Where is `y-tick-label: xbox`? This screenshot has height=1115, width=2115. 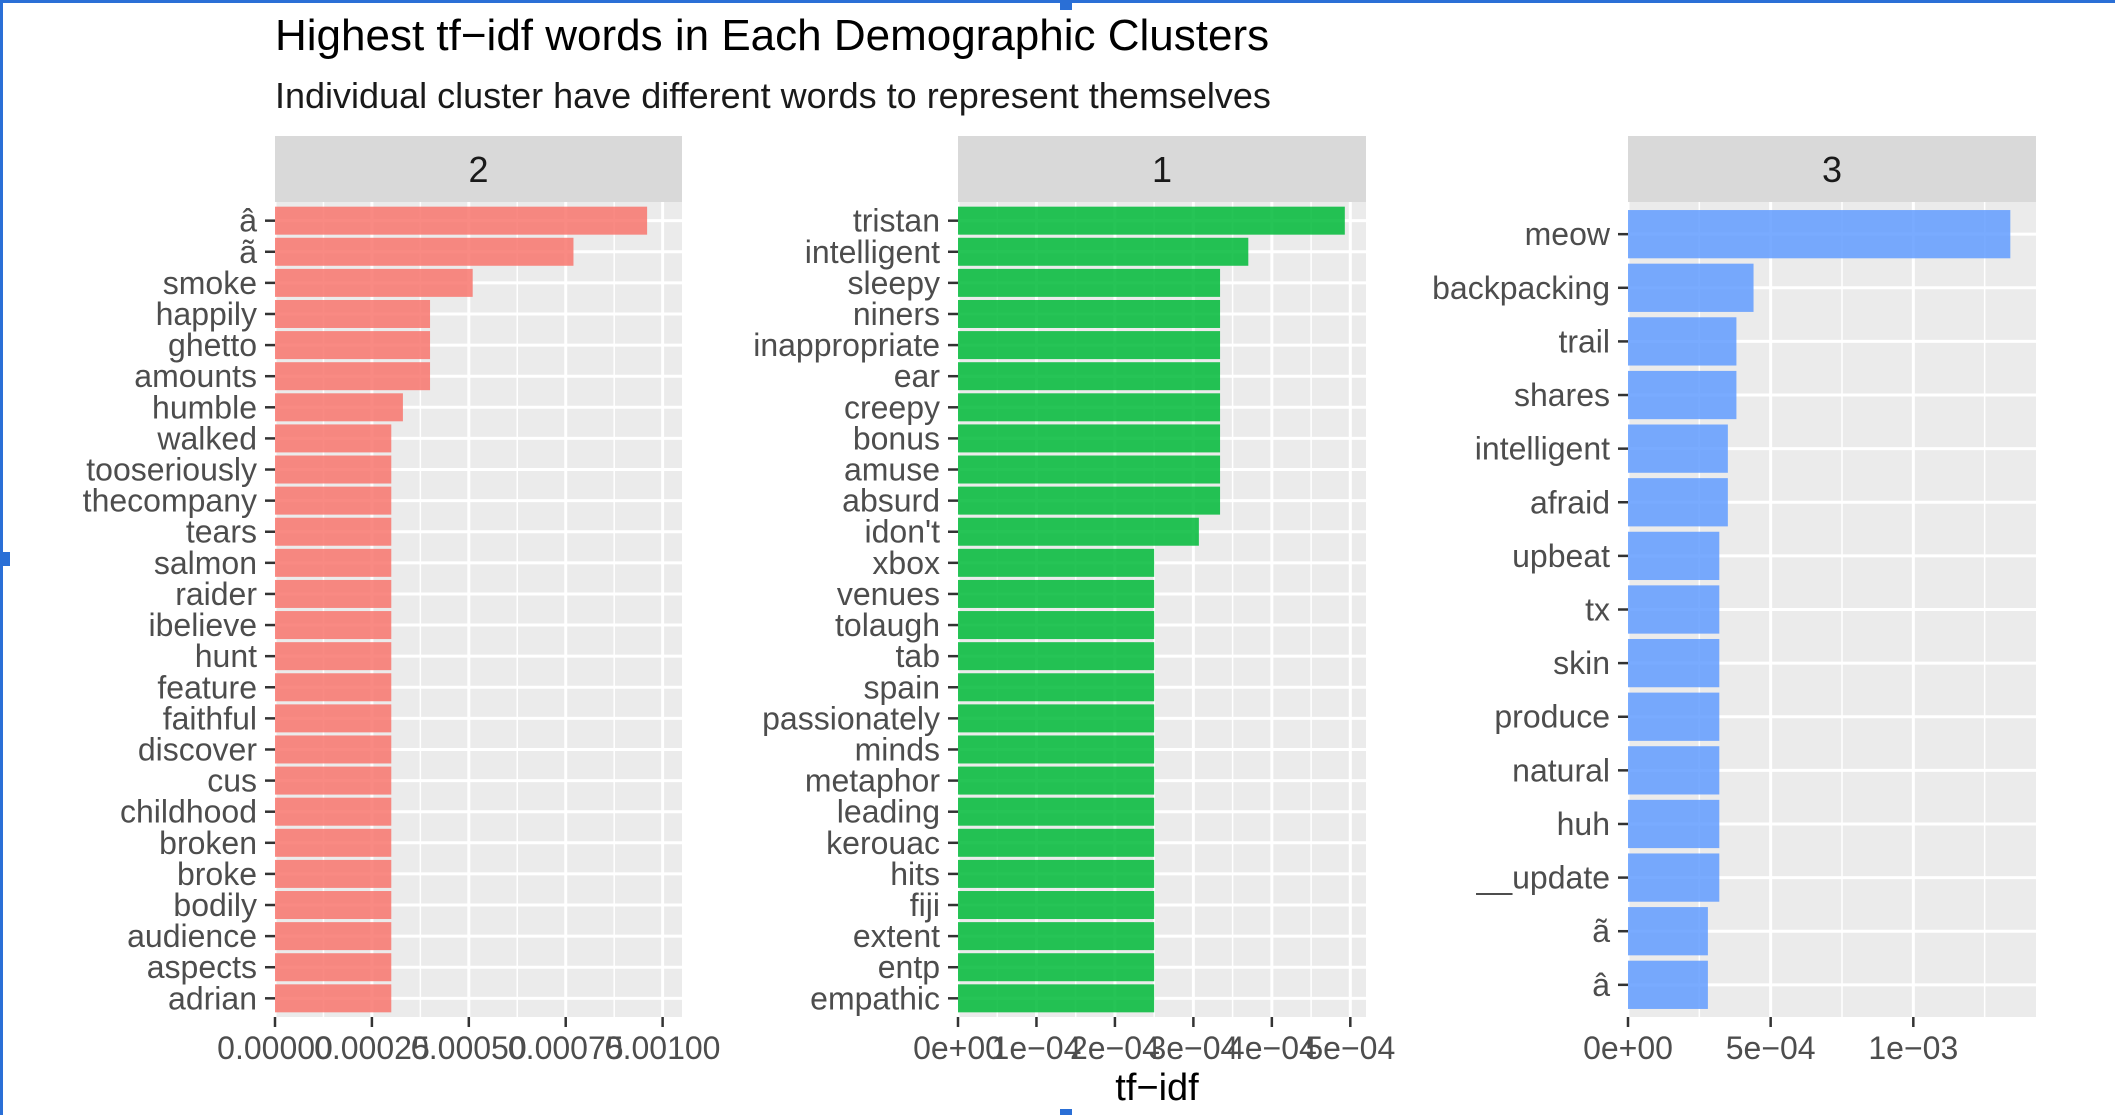 y-tick-label: xbox is located at coordinates (906, 563).